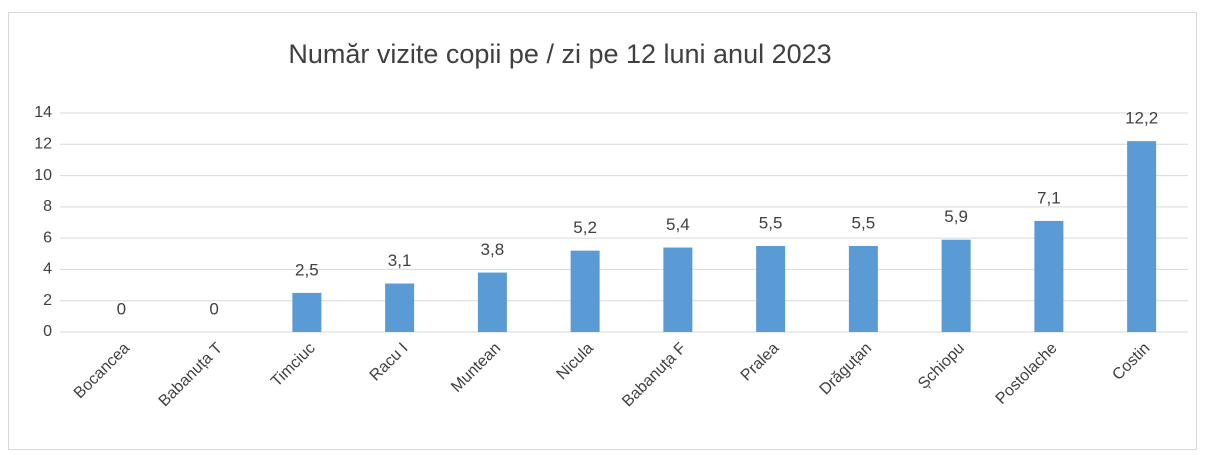  Describe the element at coordinates (1049, 197) in the screenshot. I see `data-label: 7,1` at that location.